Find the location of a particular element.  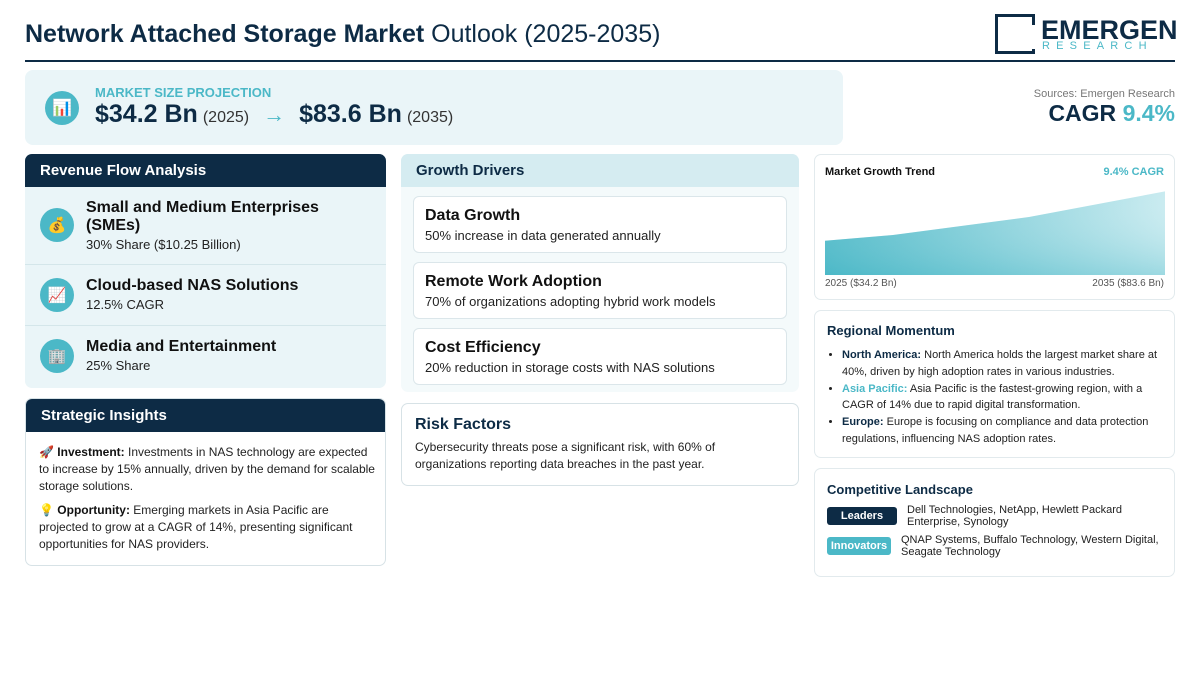

rocket-icon: 🚀 is located at coordinates (46, 452).